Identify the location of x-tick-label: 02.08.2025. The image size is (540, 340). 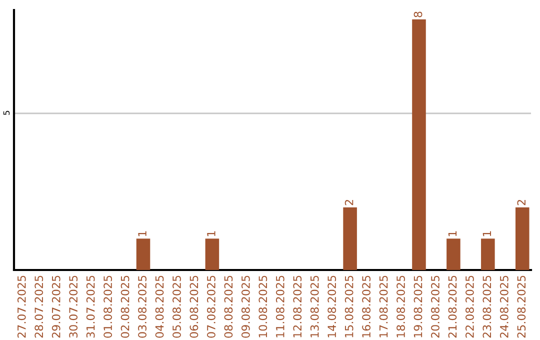
(125, 307).